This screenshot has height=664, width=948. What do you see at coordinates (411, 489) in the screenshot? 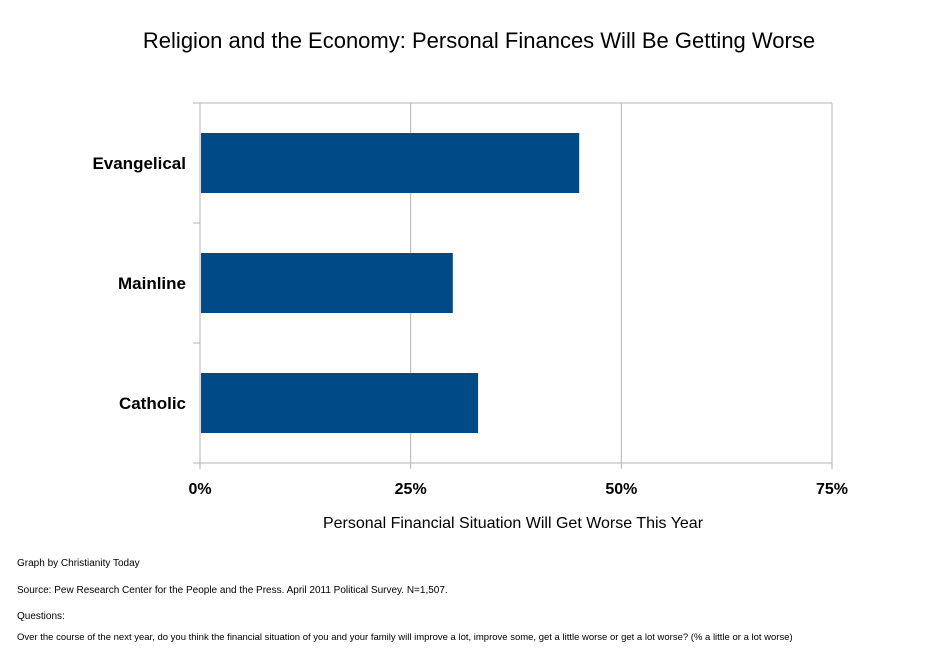
I see `x-tick-label: 25%` at bounding box center [411, 489].